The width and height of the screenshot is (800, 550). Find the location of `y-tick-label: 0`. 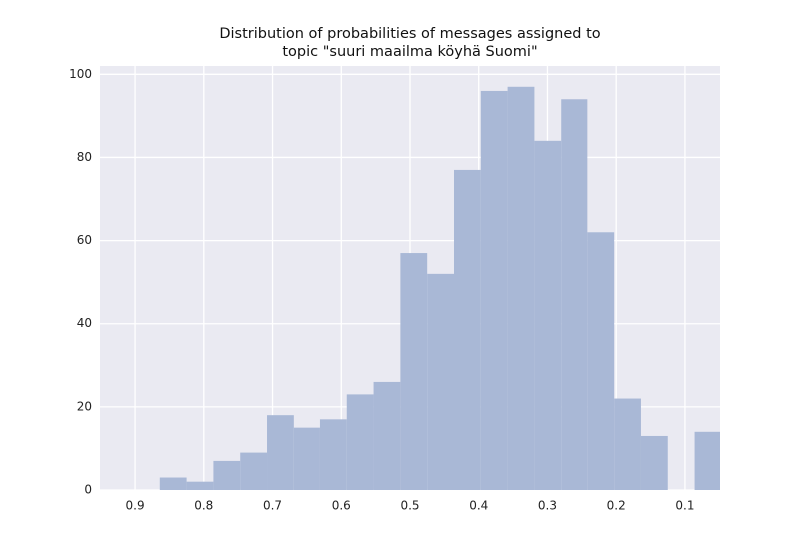

y-tick-label: 0 is located at coordinates (88, 490).